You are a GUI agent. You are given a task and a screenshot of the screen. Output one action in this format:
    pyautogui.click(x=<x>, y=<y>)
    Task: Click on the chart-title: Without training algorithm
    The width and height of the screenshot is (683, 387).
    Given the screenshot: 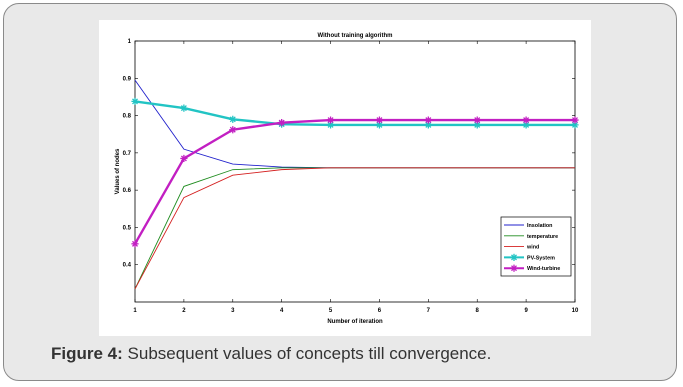 What is the action you would take?
    pyautogui.click(x=355, y=36)
    